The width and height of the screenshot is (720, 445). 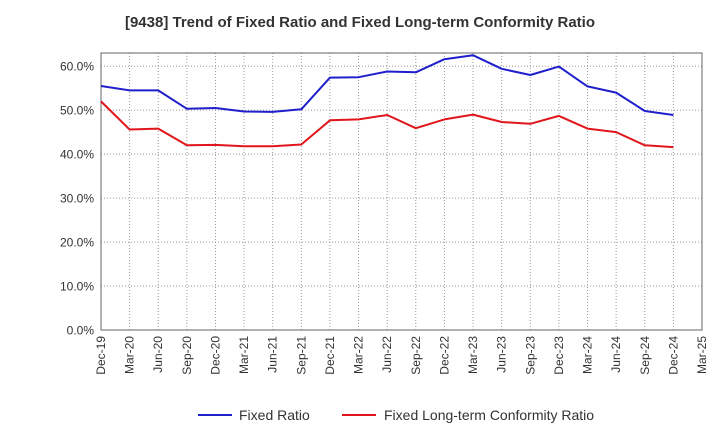 What do you see at coordinates (702, 355) in the screenshot?
I see `x-tick-label: Mar-25` at bounding box center [702, 355].